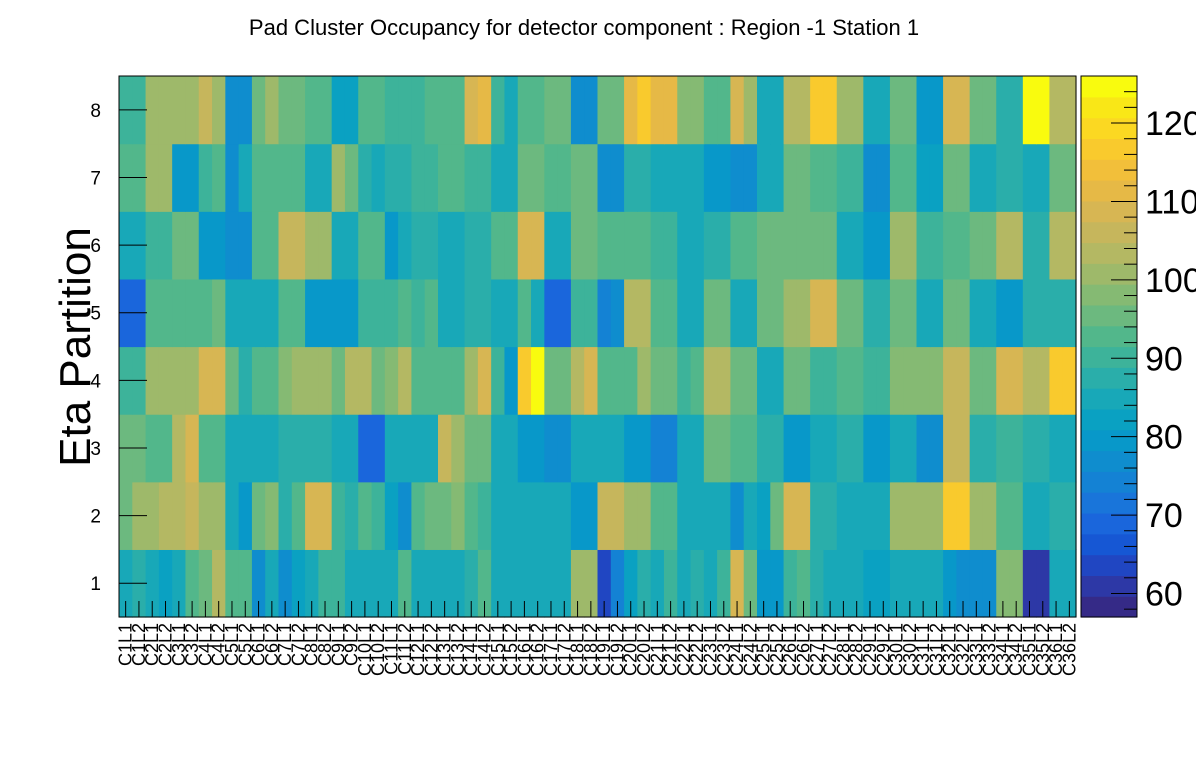  I want to click on x-tick-label: C3L1, so click(179, 644).